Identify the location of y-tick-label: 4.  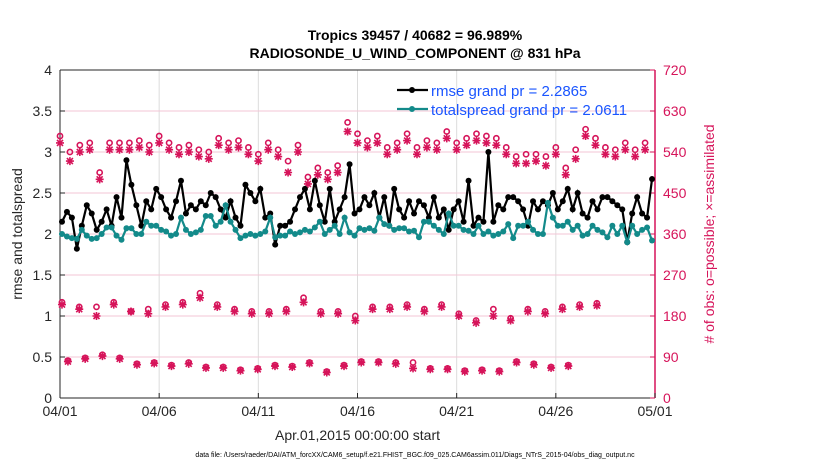
(48, 70).